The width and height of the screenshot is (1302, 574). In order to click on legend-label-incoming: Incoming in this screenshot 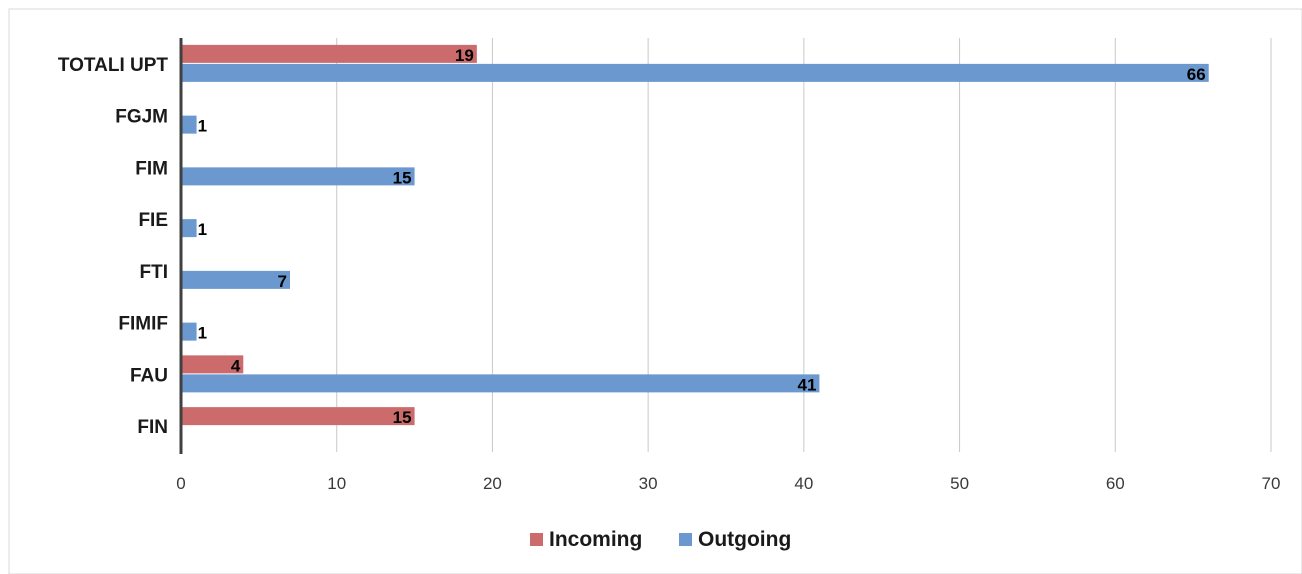, I will do `click(595, 539)`.